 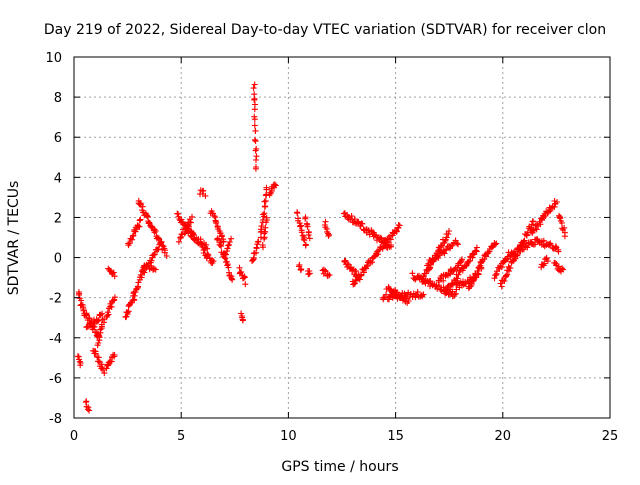 What do you see at coordinates (55, 419) in the screenshot?
I see `y-tick-label: -8` at bounding box center [55, 419].